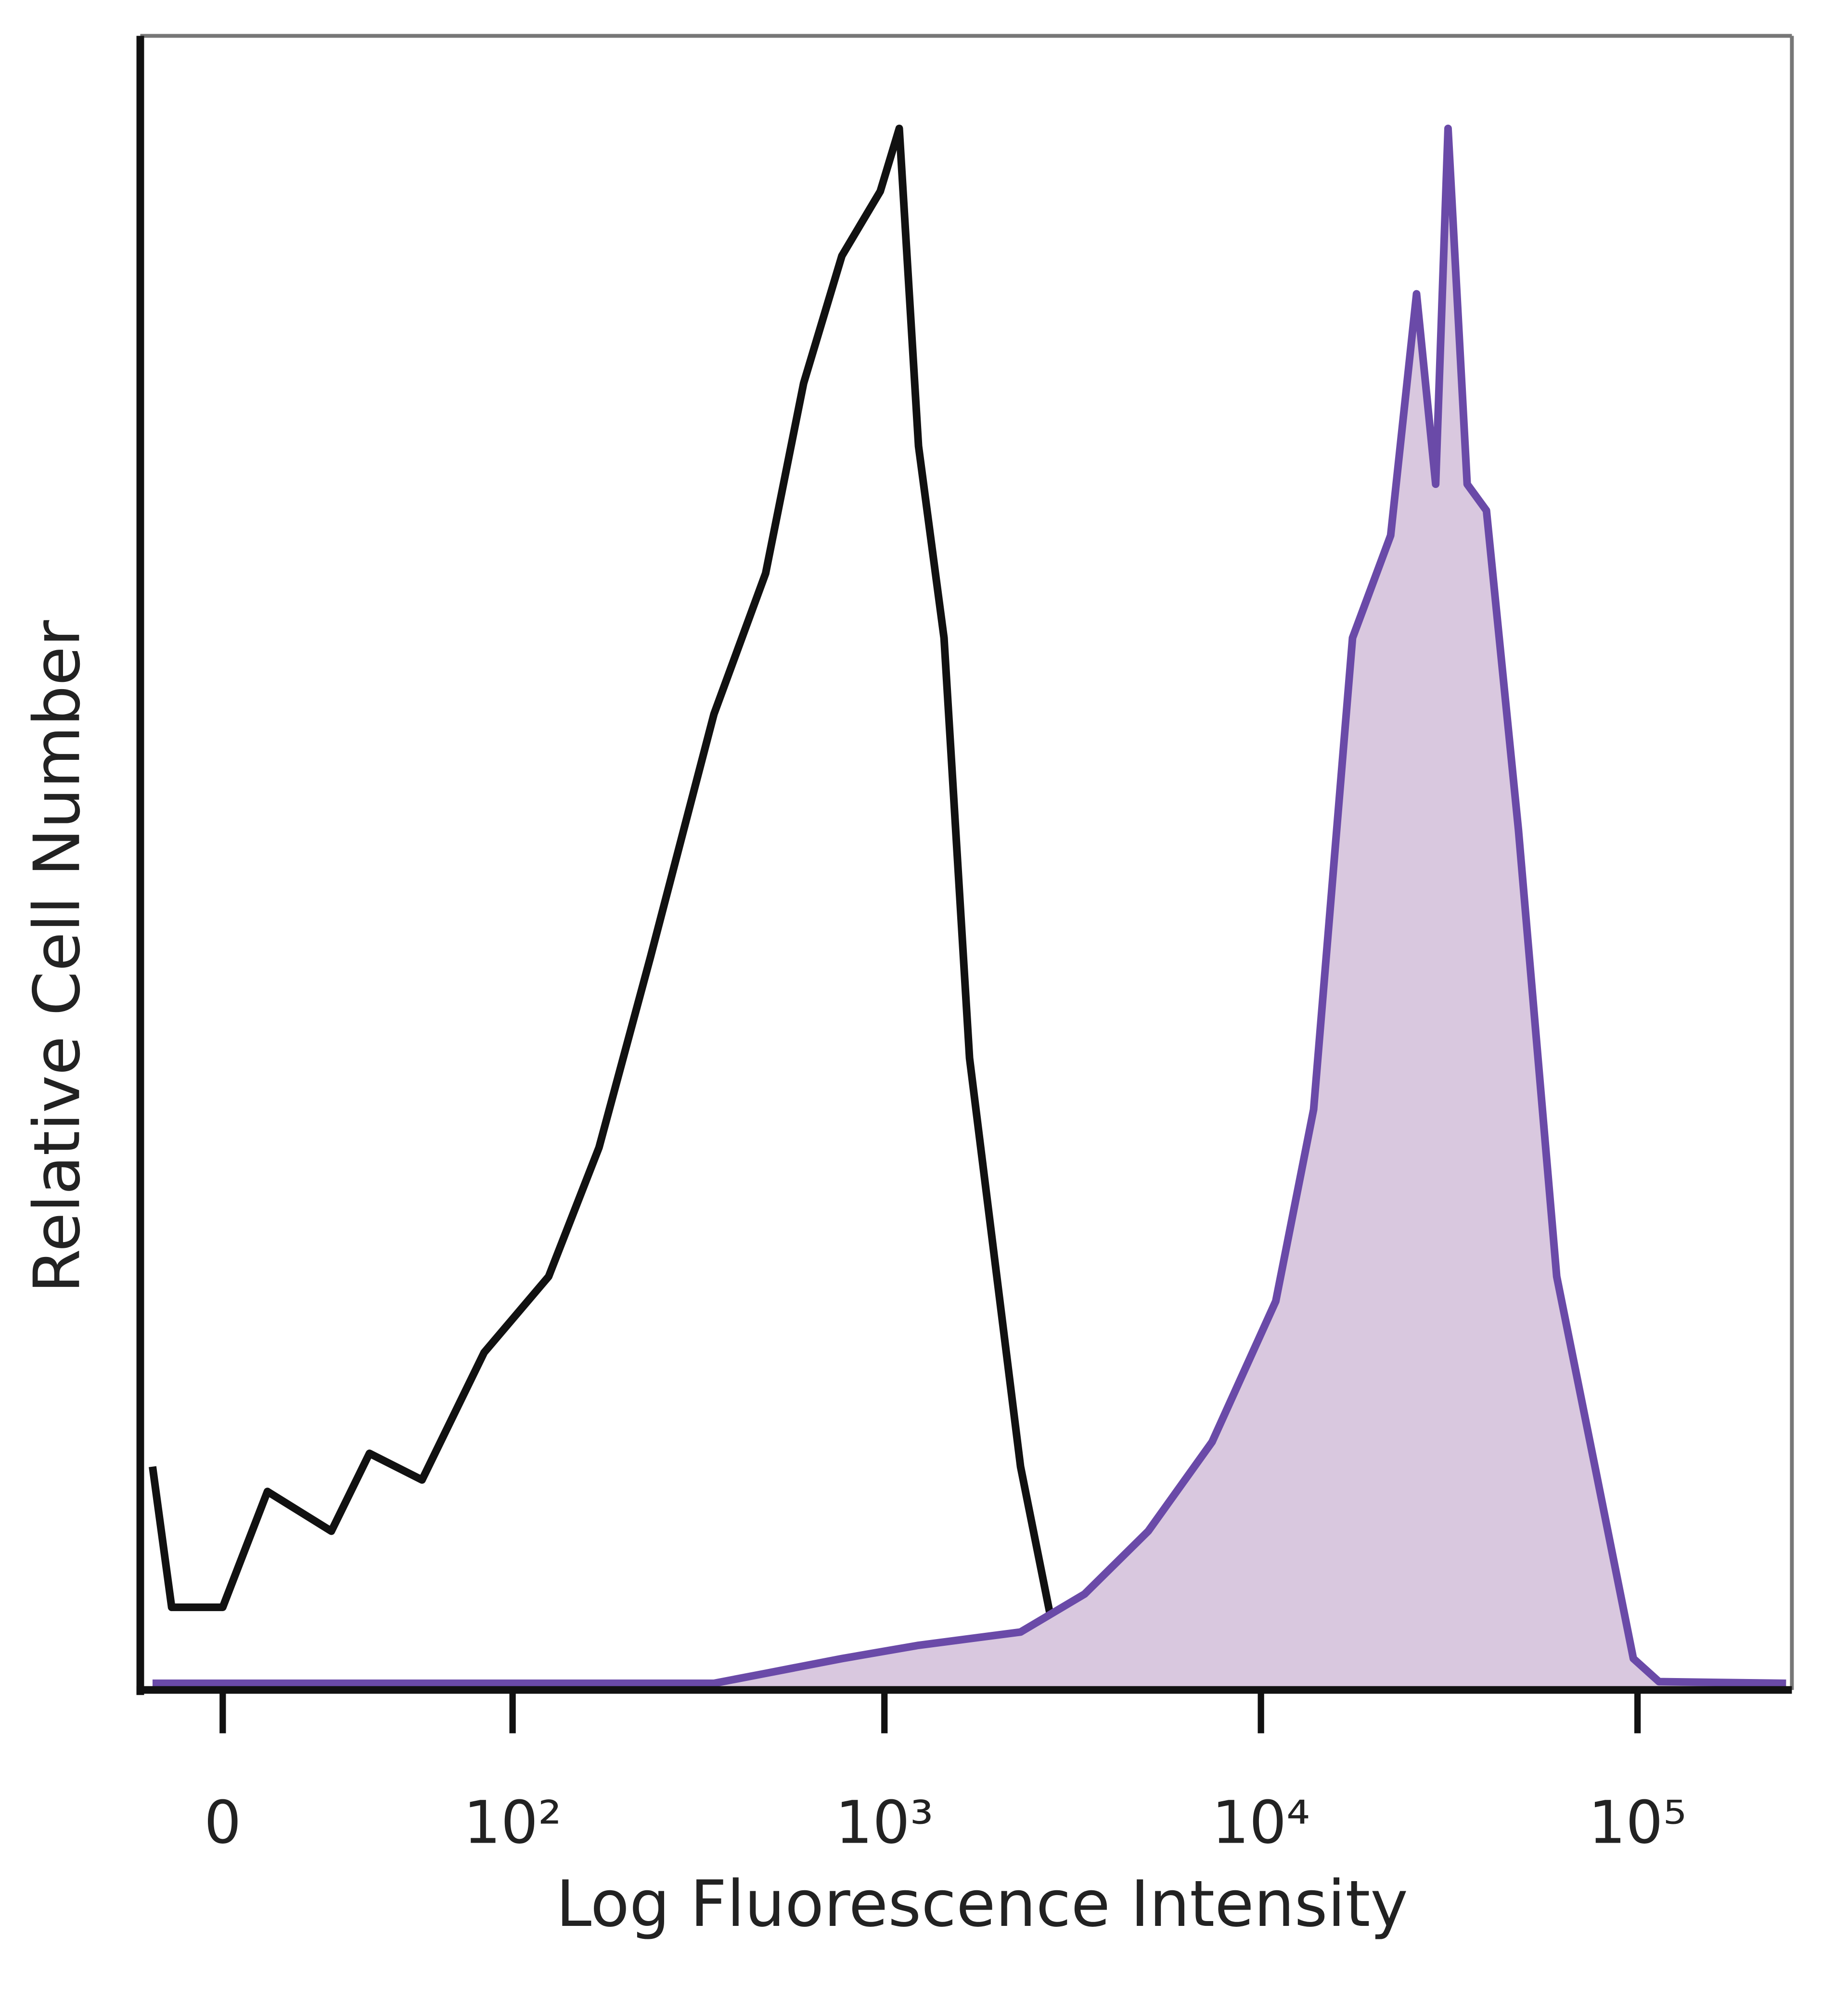 This screenshot has width=1848, height=2000. Describe the element at coordinates (1261, 1823) in the screenshot. I see `x-tick-label: 10⁴` at that location.